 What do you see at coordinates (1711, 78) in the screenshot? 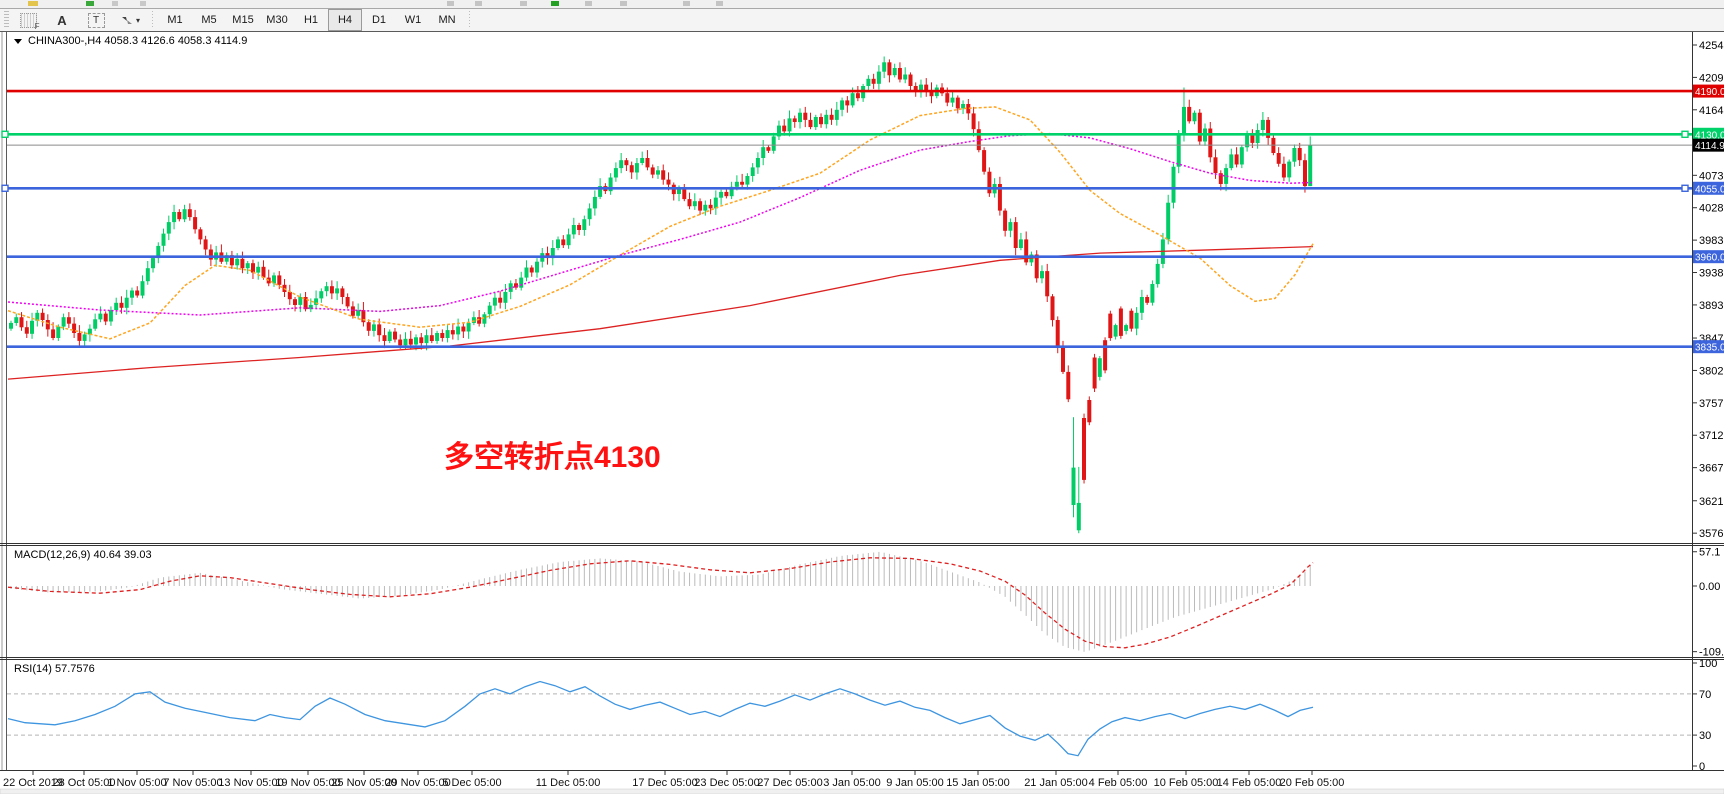
I see `price-axis-label: 4209.0` at bounding box center [1711, 78].